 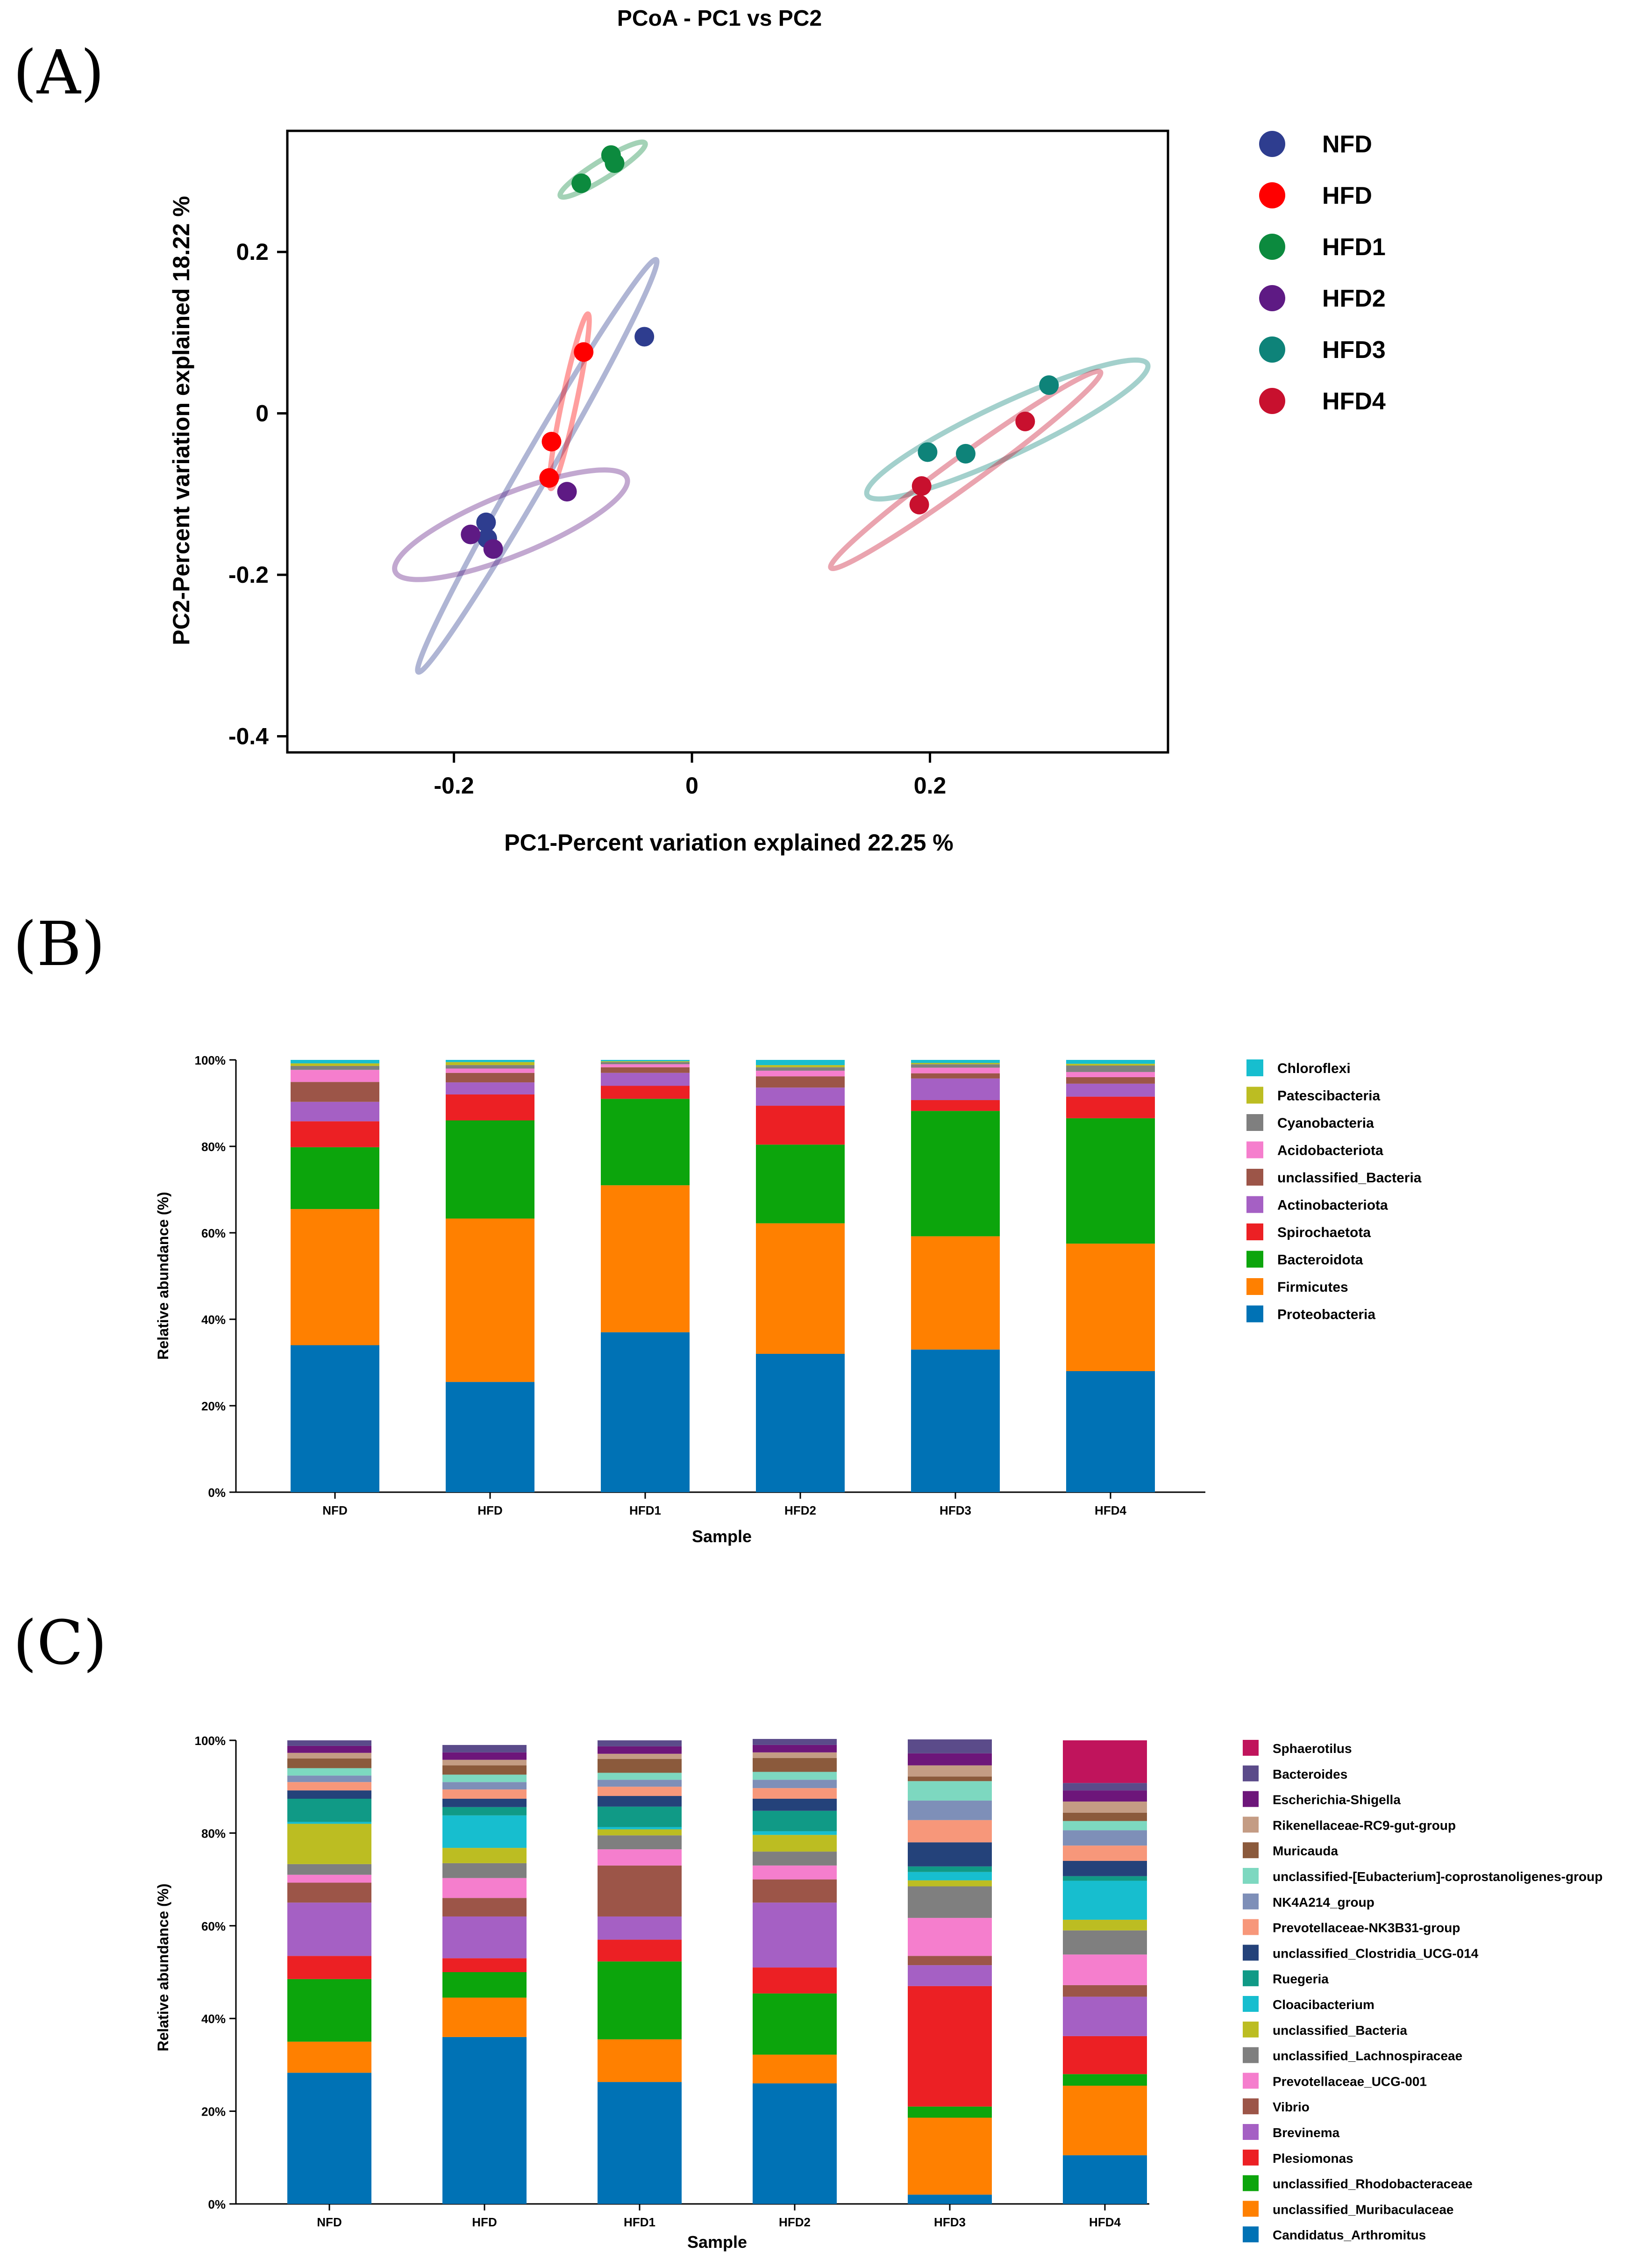 I want to click on bar-hfd3-brevinema, so click(x=950, y=1975).